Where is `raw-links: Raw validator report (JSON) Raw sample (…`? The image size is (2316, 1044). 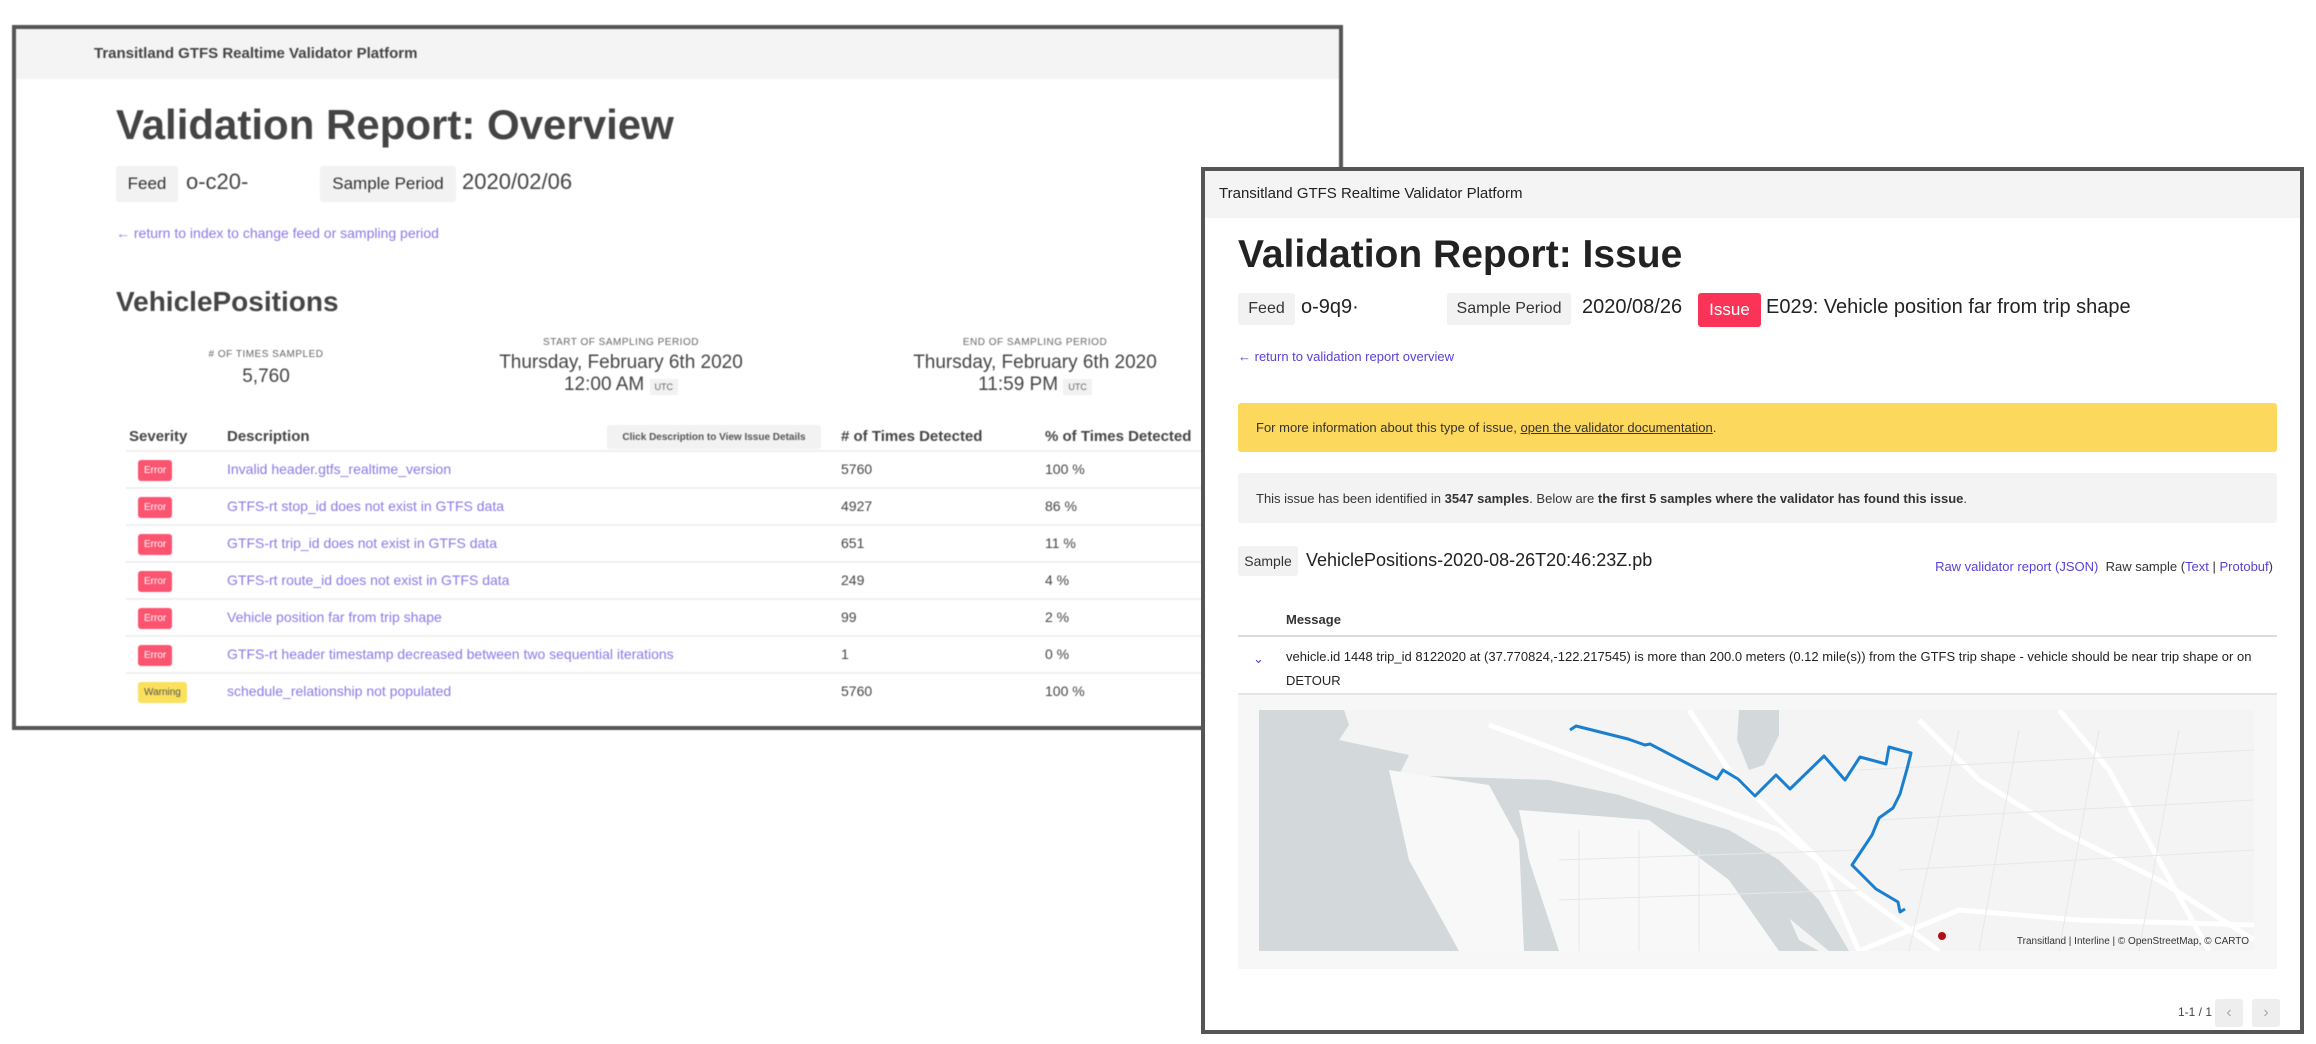
raw-links: Raw validator report (JSON) Raw sample (… is located at coordinates (2104, 566).